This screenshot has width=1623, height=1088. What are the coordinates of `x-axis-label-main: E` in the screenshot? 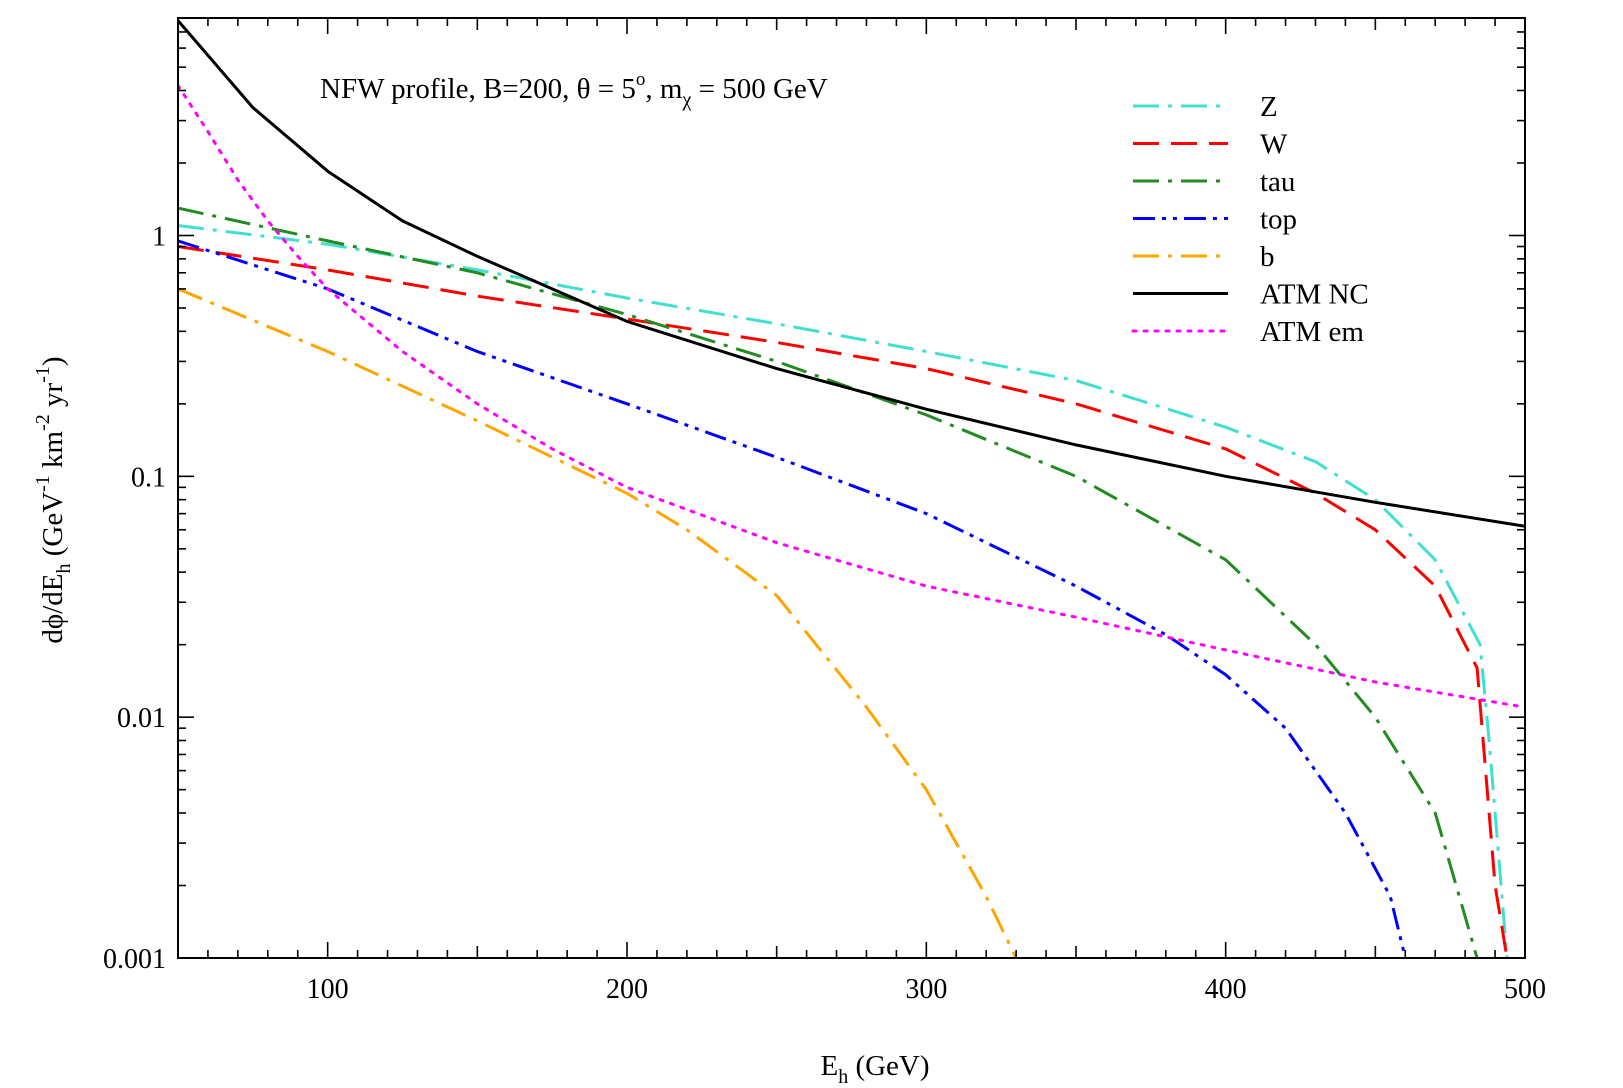 It's located at (829, 1066).